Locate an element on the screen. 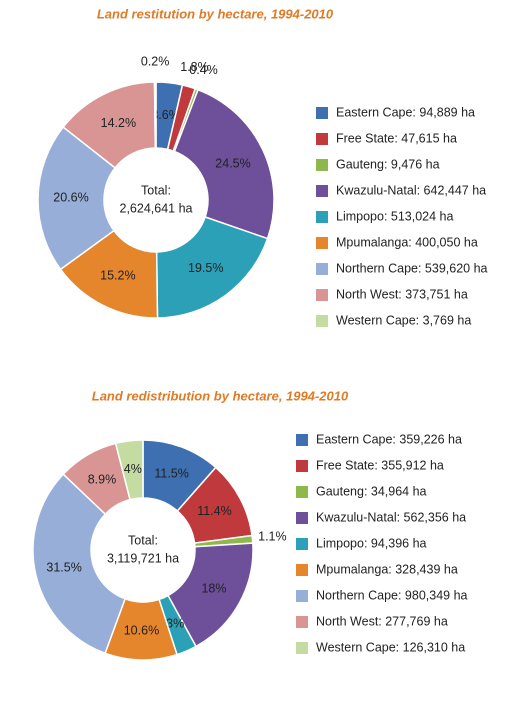  legend-label: Eastern Cape: 359,226 ha is located at coordinates (389, 439).